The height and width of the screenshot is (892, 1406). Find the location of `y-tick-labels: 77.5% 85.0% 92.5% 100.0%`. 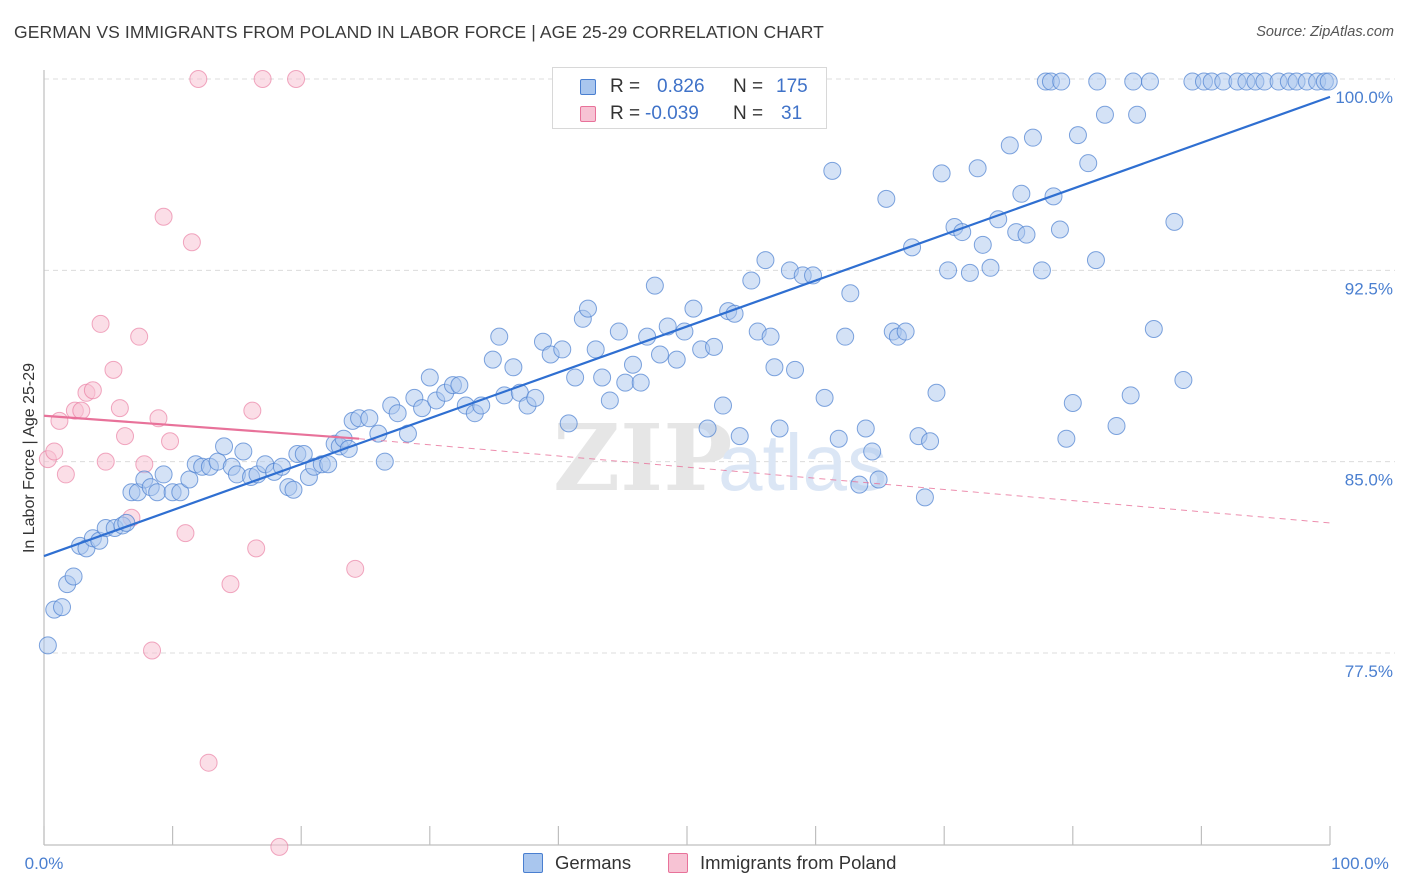

y-tick-labels: 77.5% 85.0% 92.5% 100.0% is located at coordinates (1364, 384).